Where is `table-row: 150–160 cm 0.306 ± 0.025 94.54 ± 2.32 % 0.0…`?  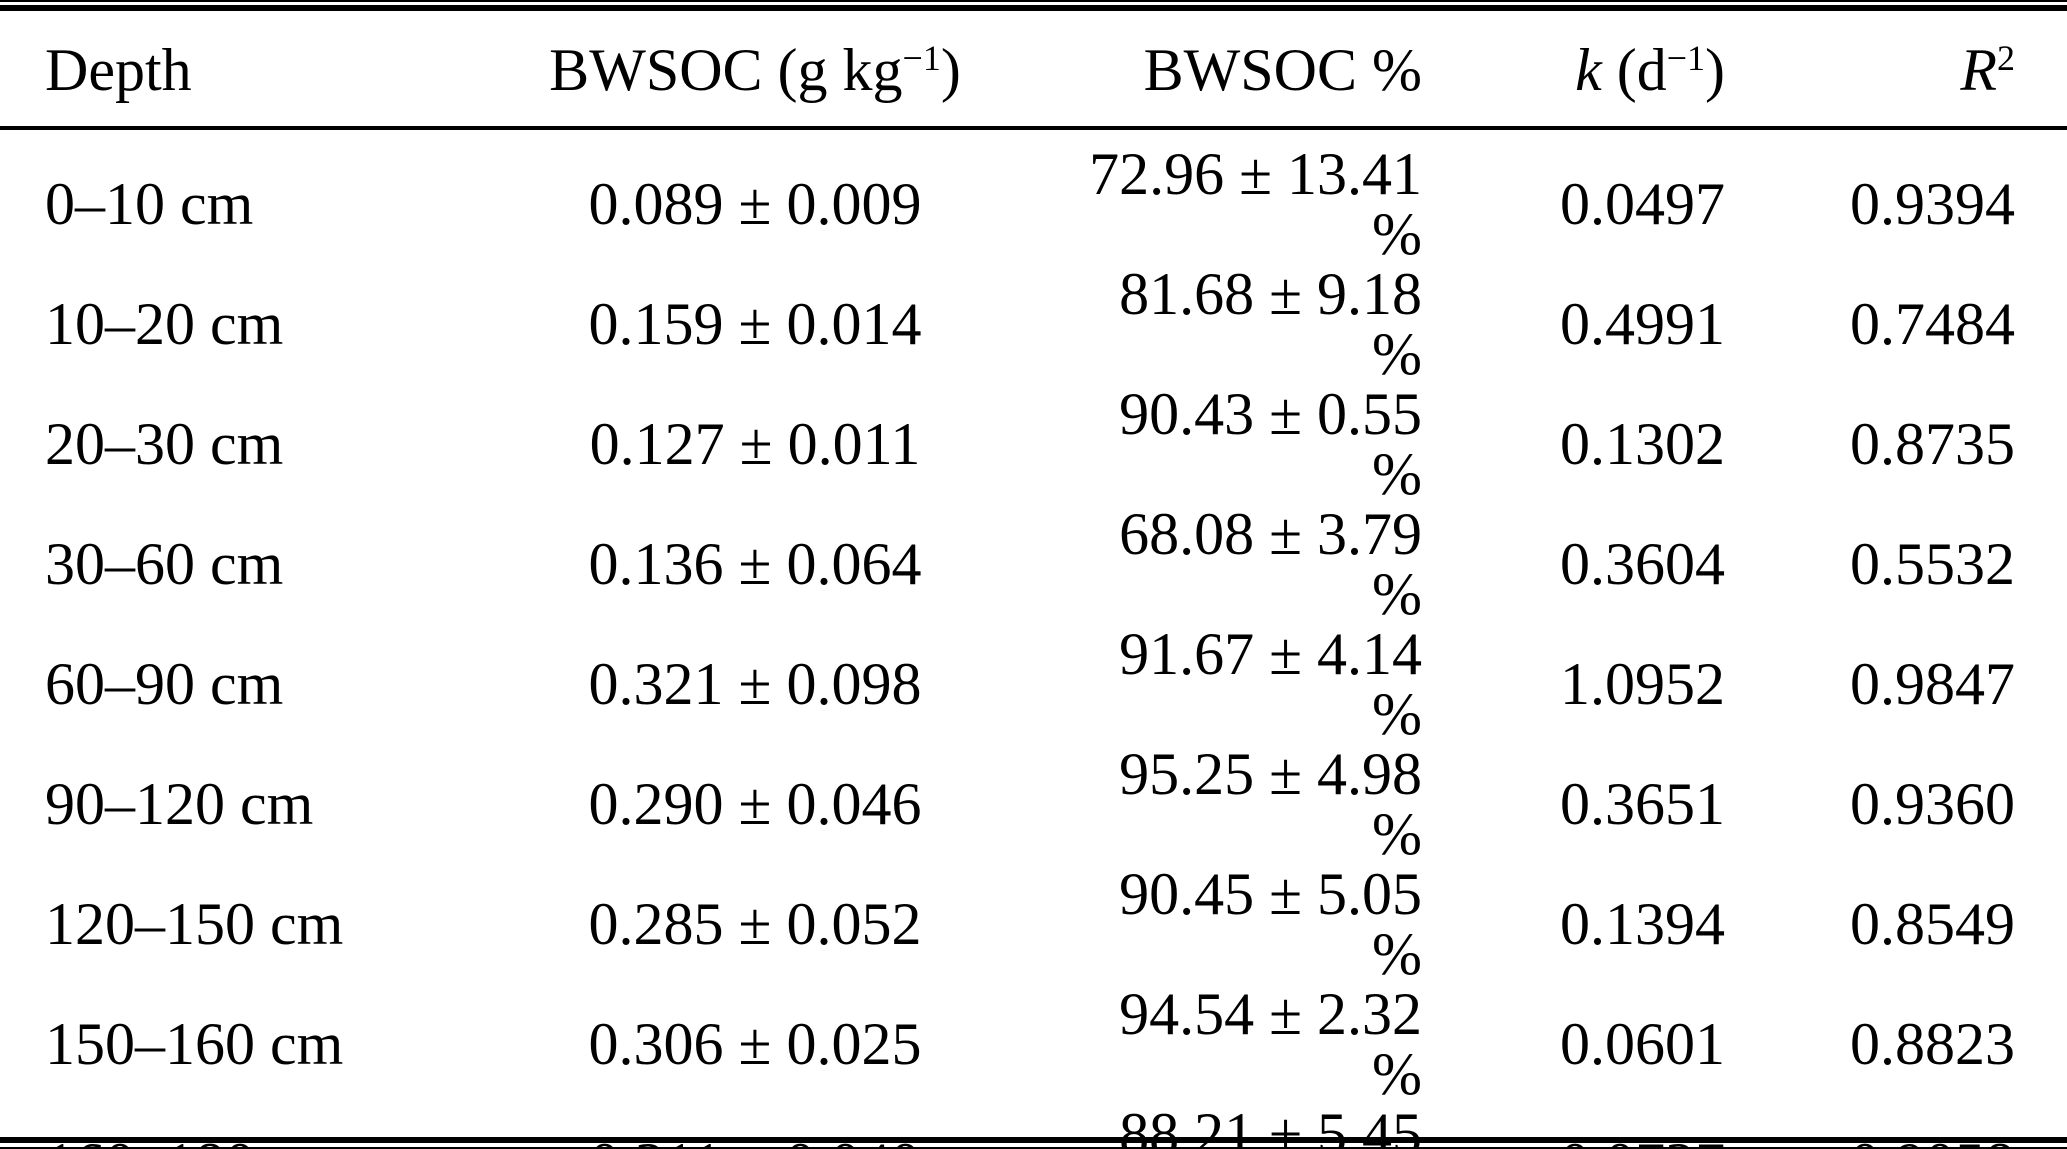
table-row: 150–160 cm 0.306 ± 0.025 94.54 ± 2.32 % 0.0… is located at coordinates (1033, 1044).